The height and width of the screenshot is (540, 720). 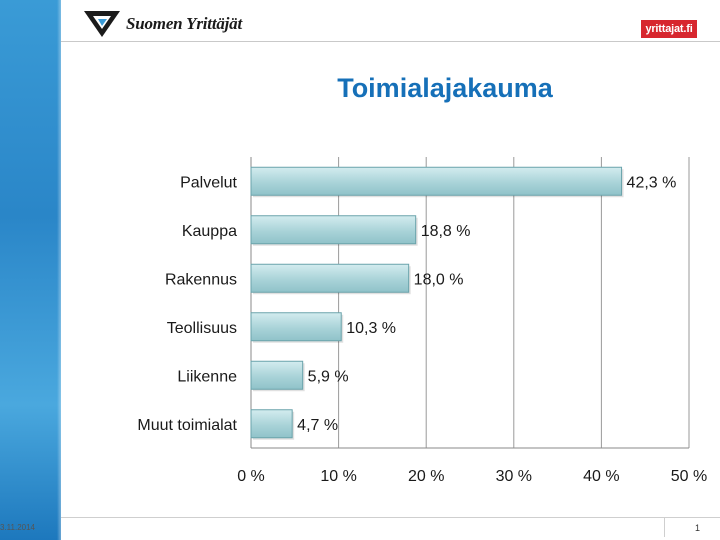 What do you see at coordinates (102, 24) in the screenshot?
I see `triangle-logo-icon` at bounding box center [102, 24].